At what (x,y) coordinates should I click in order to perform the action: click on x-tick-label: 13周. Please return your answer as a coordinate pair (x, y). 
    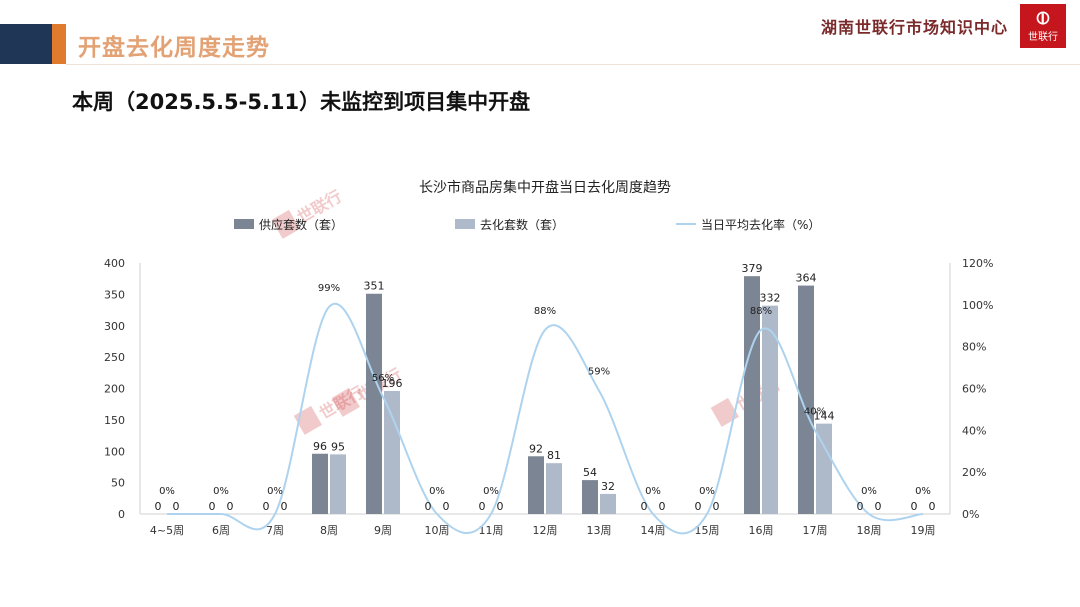
    Looking at the image, I should click on (599, 530).